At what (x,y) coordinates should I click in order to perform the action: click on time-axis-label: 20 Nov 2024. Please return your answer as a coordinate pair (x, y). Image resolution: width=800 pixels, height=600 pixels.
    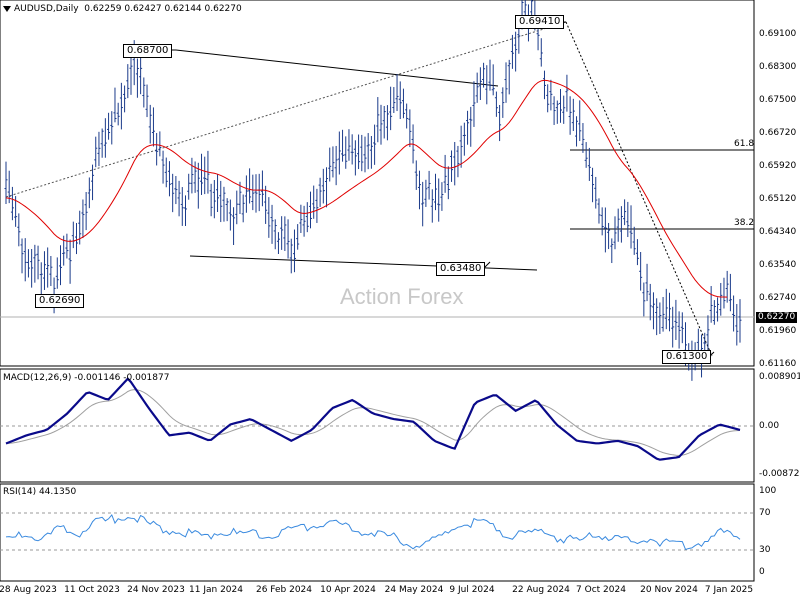
    Looking at the image, I should click on (669, 590).